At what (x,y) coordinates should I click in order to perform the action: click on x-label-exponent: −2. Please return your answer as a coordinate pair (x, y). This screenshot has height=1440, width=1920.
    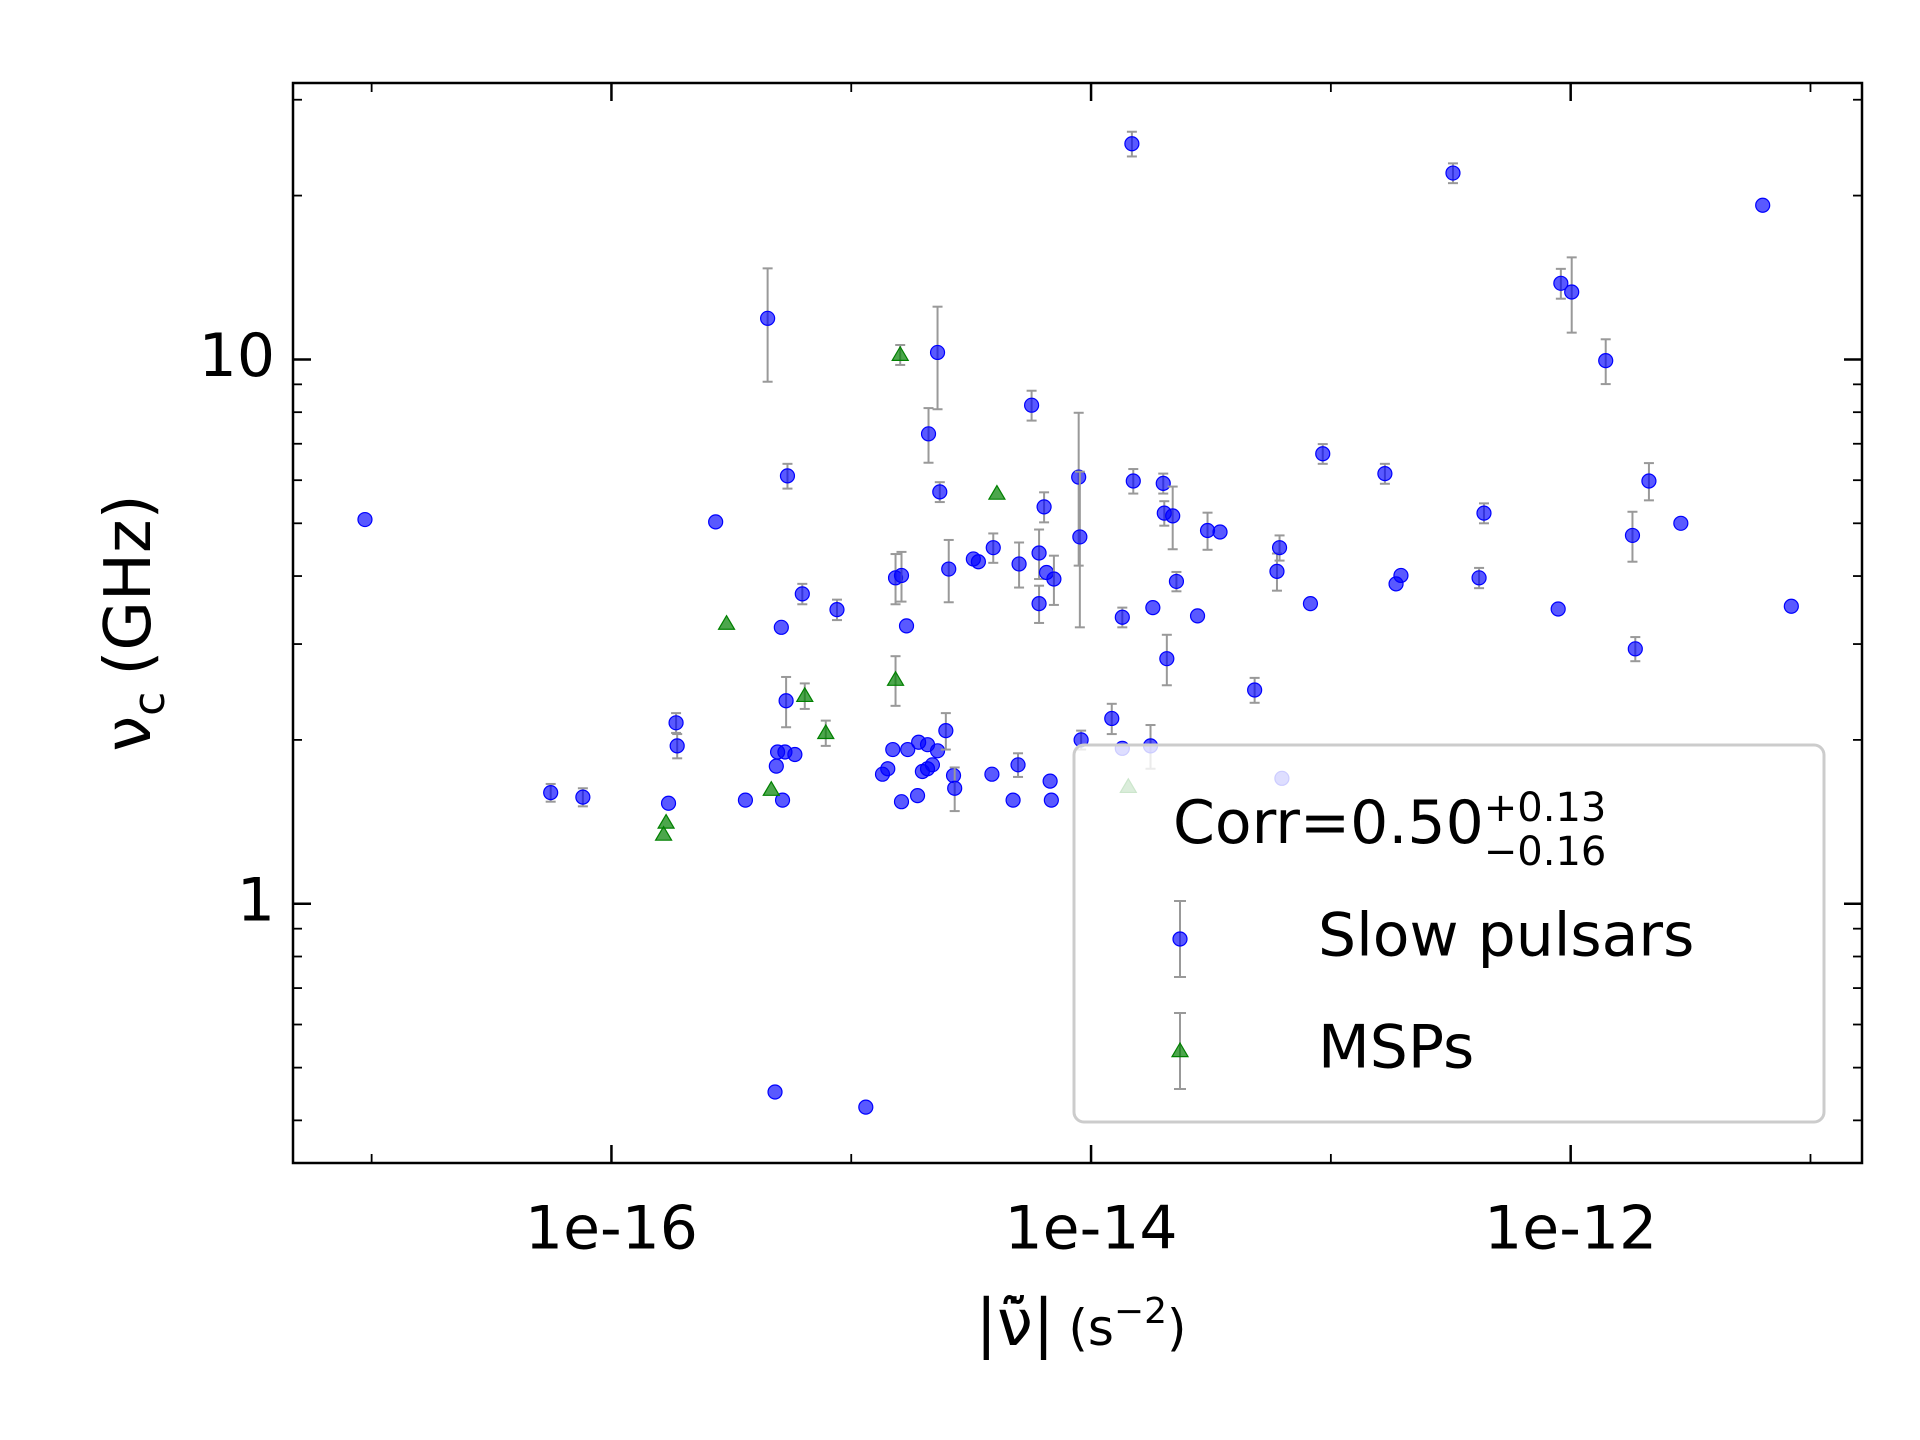
    Looking at the image, I should click on (1140, 1311).